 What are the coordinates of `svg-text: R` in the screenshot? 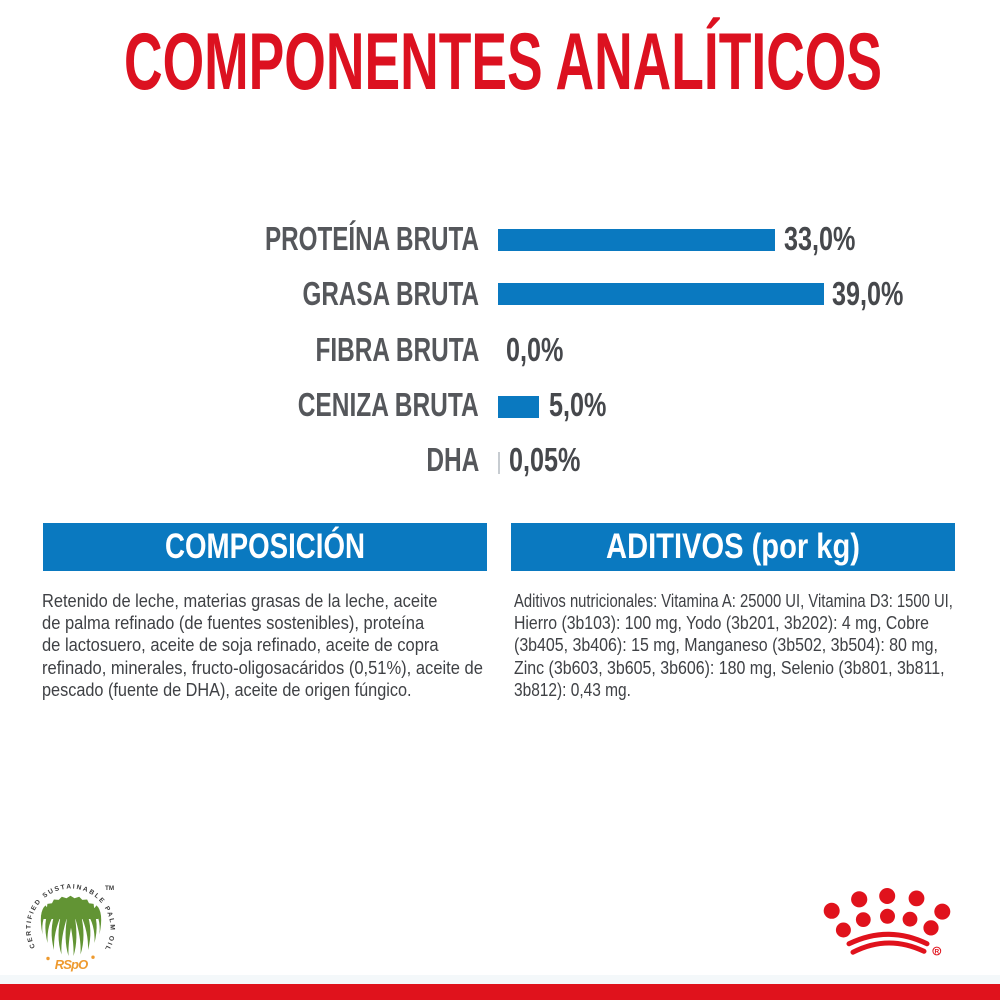 It's located at (937, 952).